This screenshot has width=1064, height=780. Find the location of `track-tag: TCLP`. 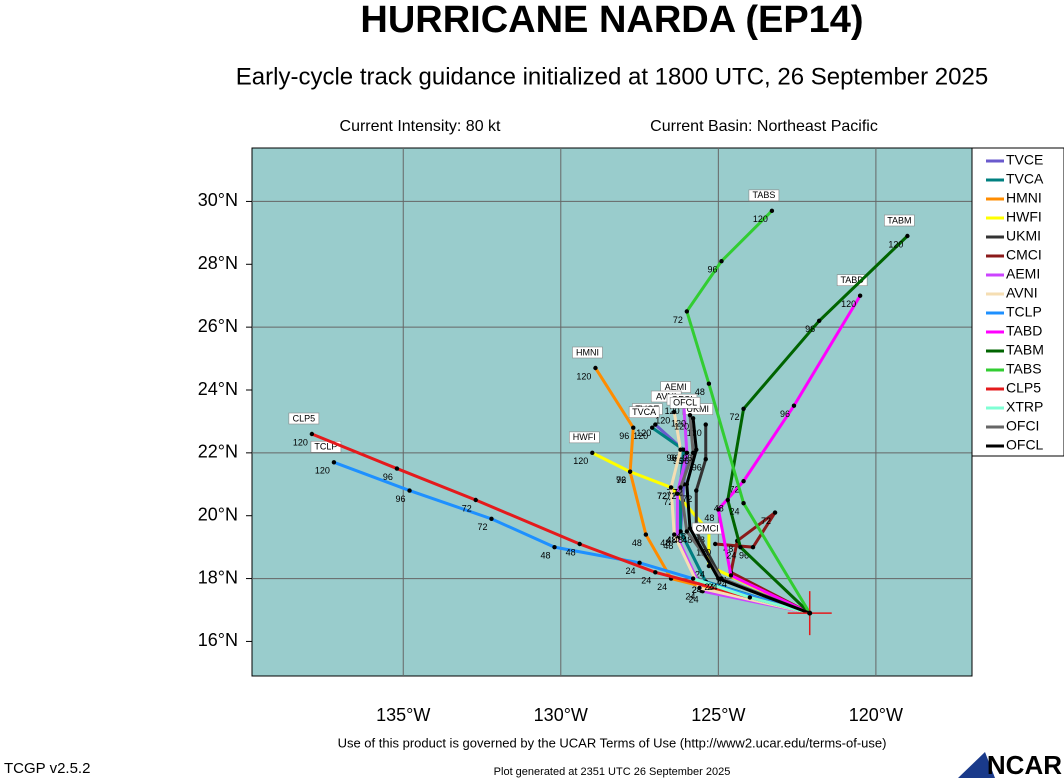

track-tag: TCLP is located at coordinates (325, 447).